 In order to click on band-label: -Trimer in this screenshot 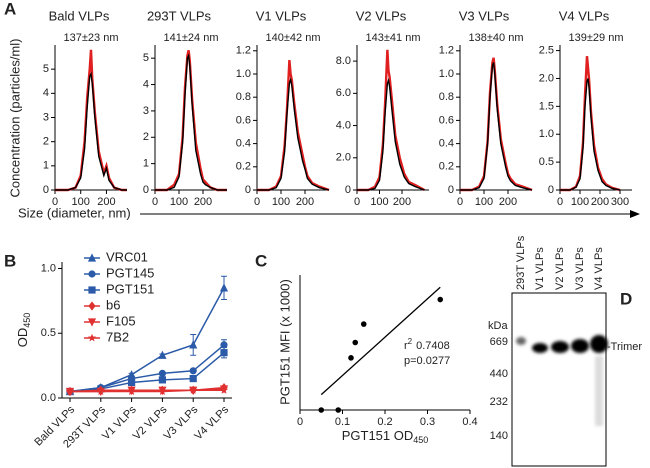, I will do `click(624, 347)`.